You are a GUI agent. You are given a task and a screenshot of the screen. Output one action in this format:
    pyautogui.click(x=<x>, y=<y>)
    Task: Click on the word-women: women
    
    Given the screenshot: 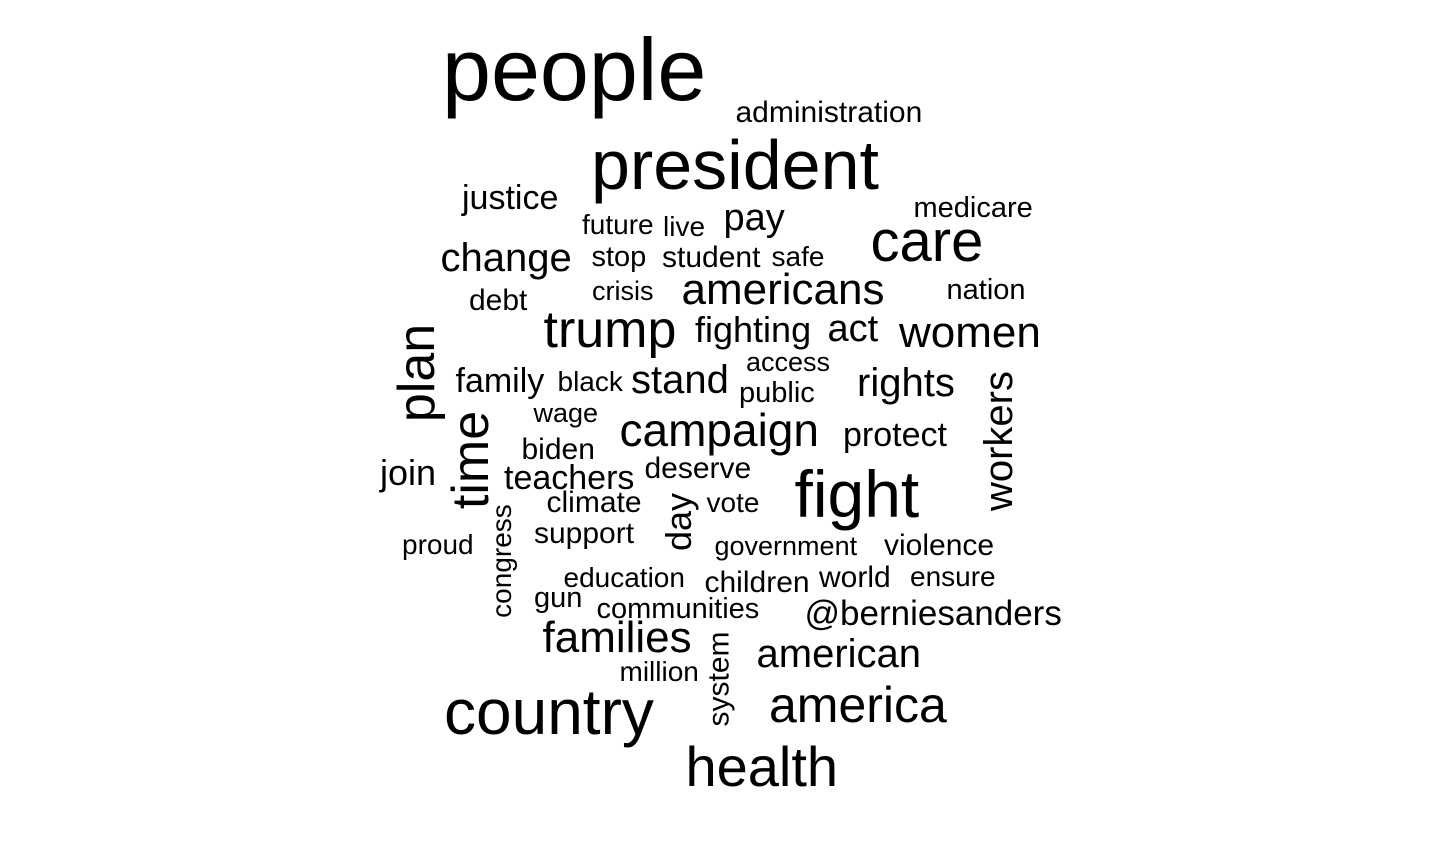 What is the action you would take?
    pyautogui.click(x=970, y=332)
    